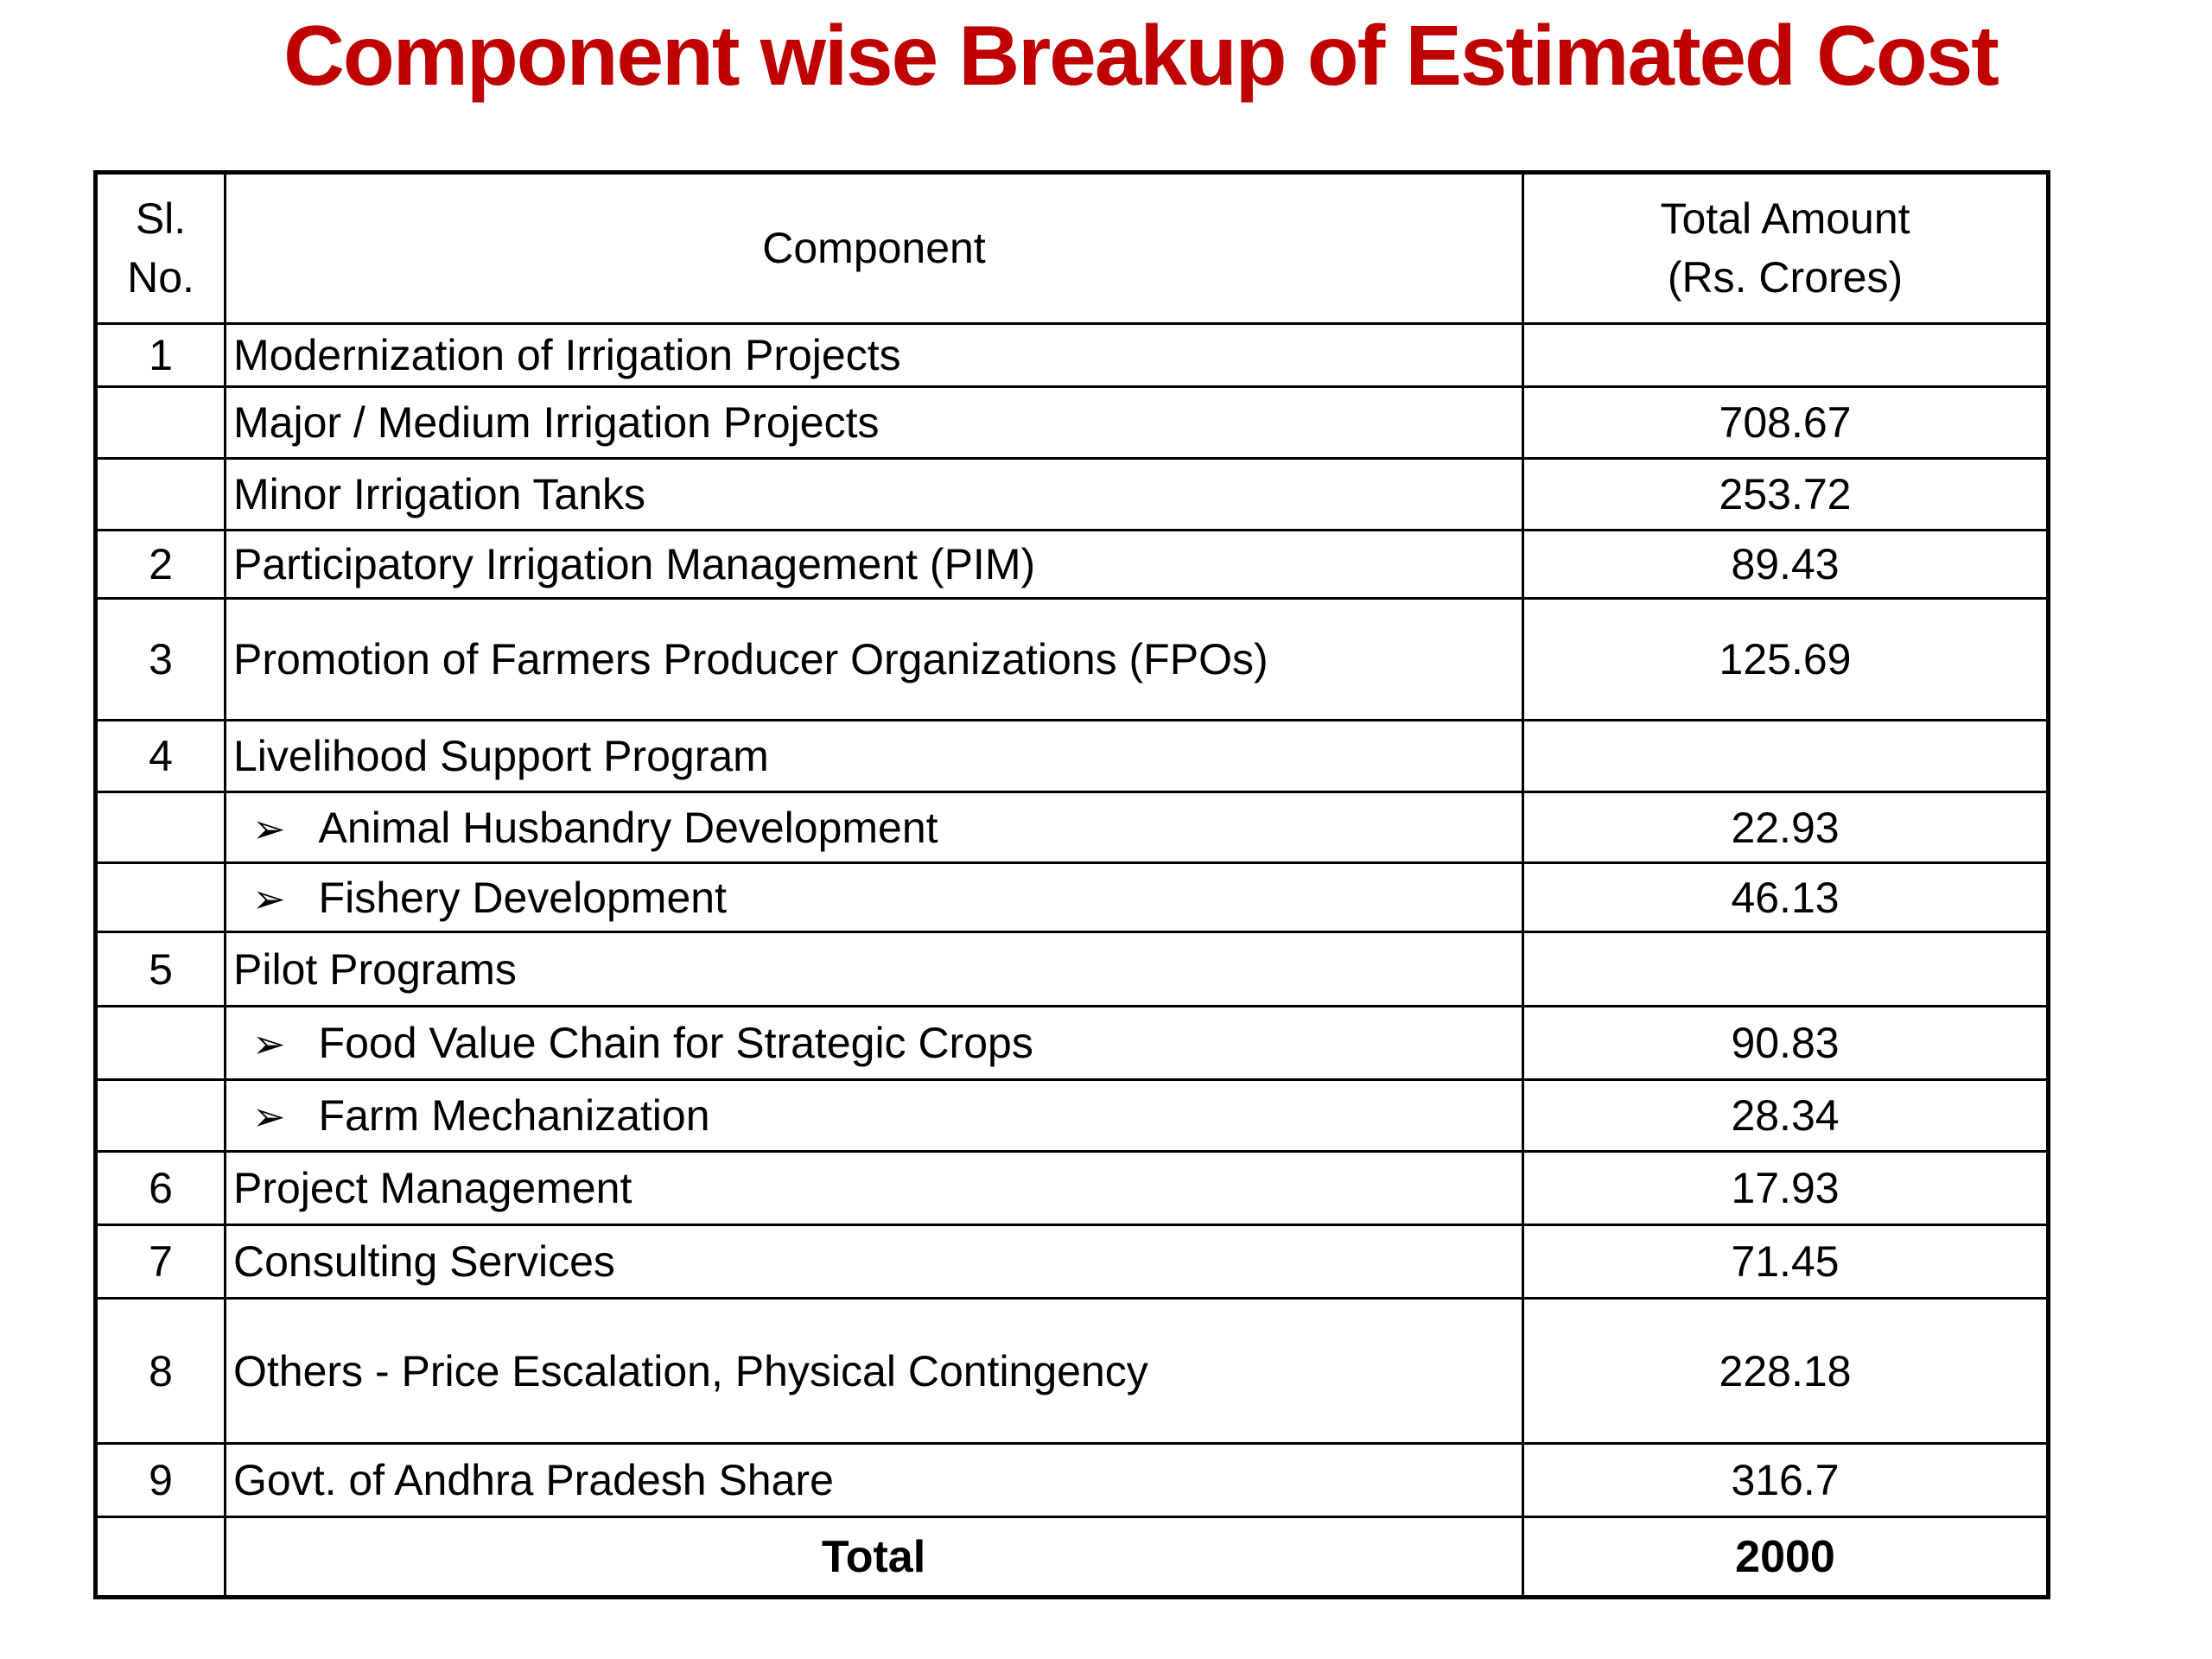 This screenshot has height=1659, width=2212. What do you see at coordinates (432, 1188) in the screenshot?
I see `component-label: Project Management` at bounding box center [432, 1188].